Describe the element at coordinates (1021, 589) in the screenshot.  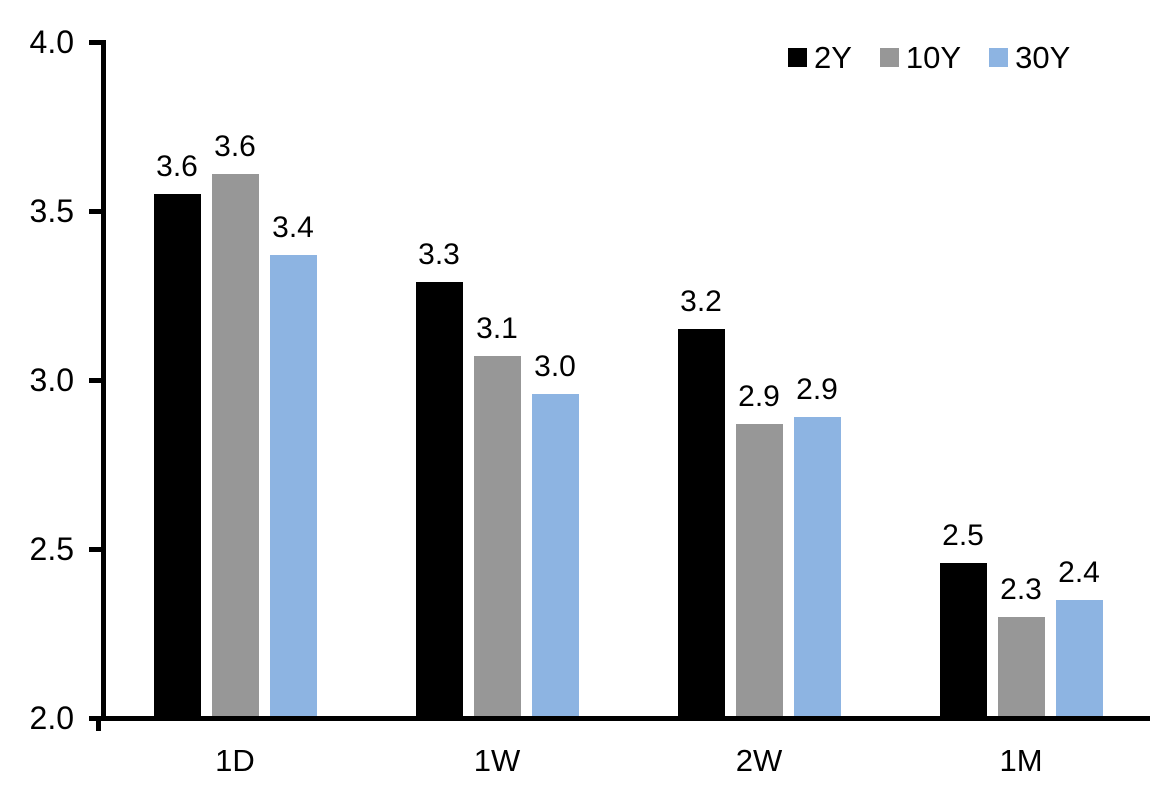
I see `bar-value-label: 2.3` at that location.